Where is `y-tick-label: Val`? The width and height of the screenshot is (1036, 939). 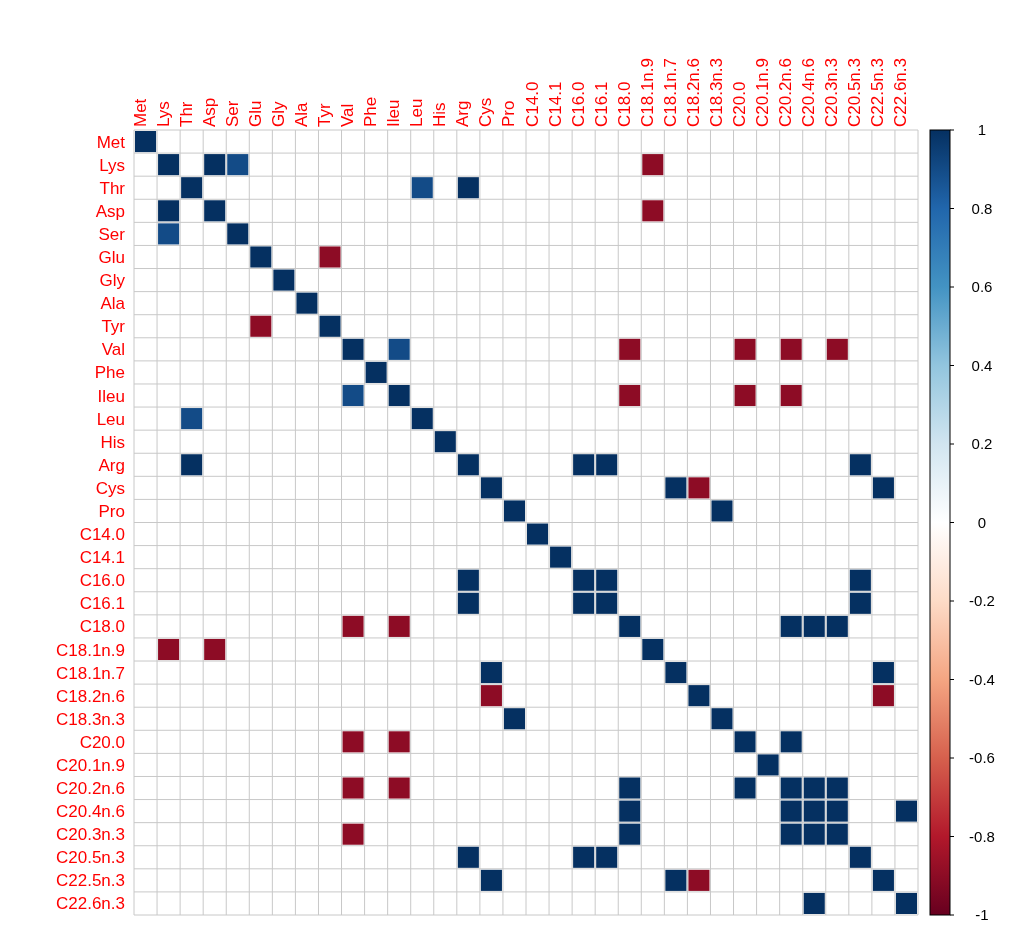
y-tick-label: Val is located at coordinates (113, 350).